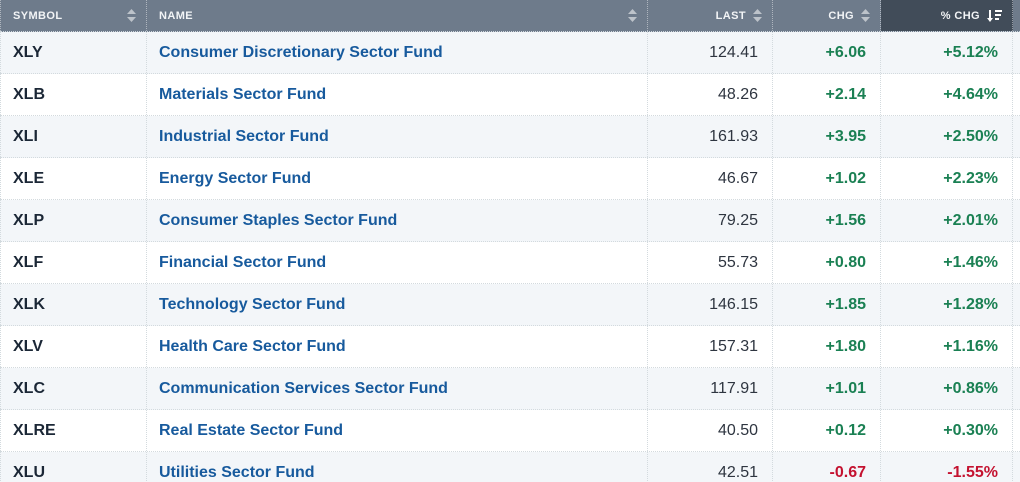 Image resolution: width=1020 pixels, height=482 pixels. What do you see at coordinates (710, 304) in the screenshot?
I see `last-cell: 146.15` at bounding box center [710, 304].